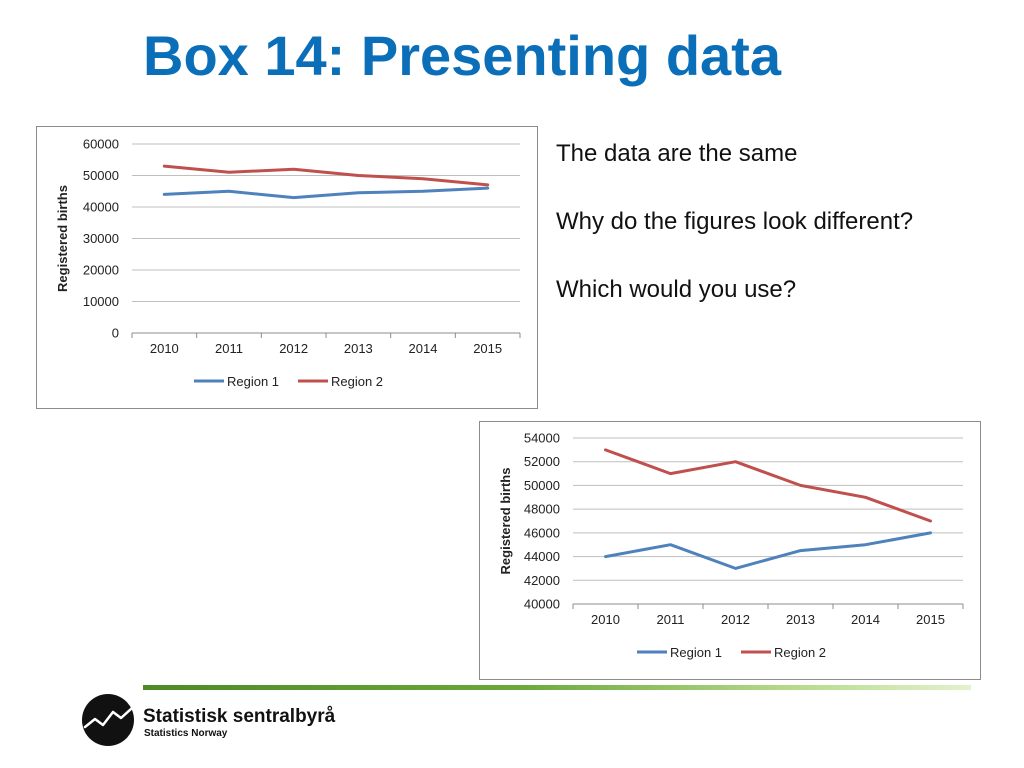 The image size is (1024, 768). I want to click on y-tick-label: 42000, so click(542, 580).